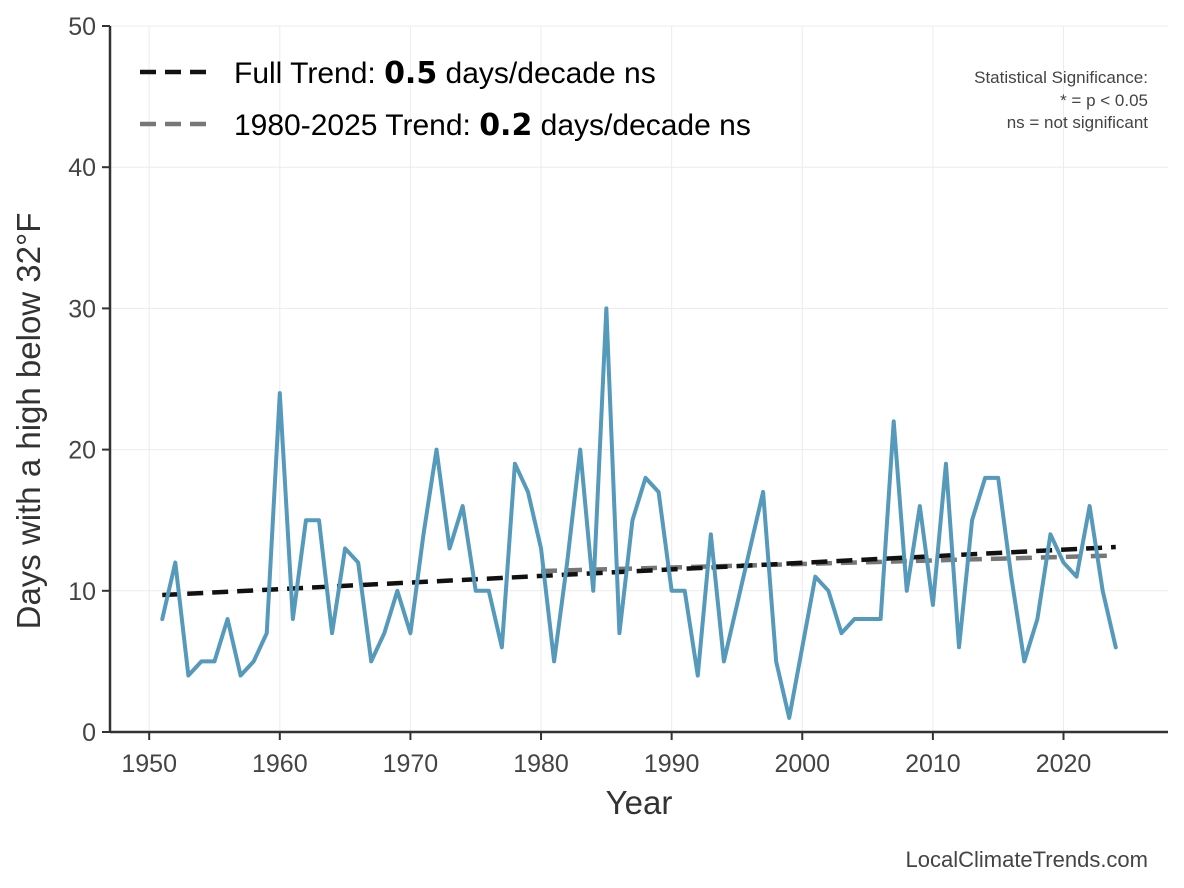  What do you see at coordinates (1061, 77) in the screenshot?
I see `significance-title: Statistical Significance:` at bounding box center [1061, 77].